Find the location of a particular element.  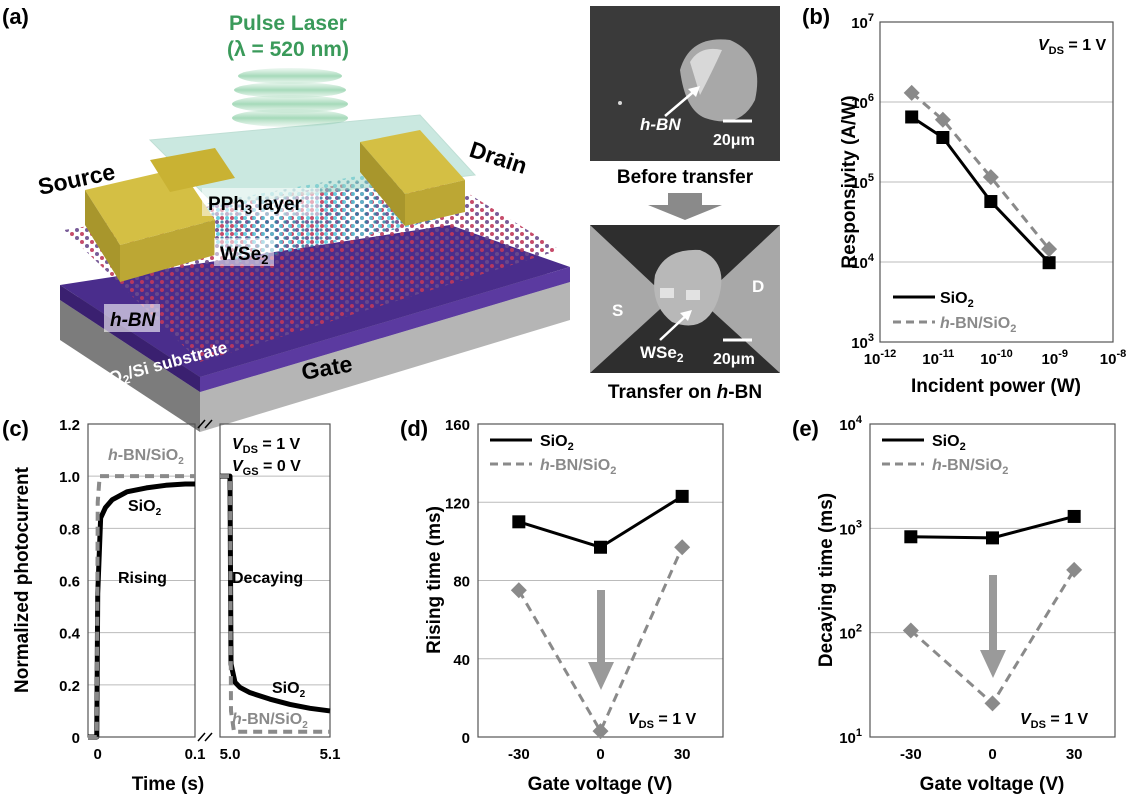

panel-b-ylabel: Responsivity (A/W) is located at coordinates (849, 181).